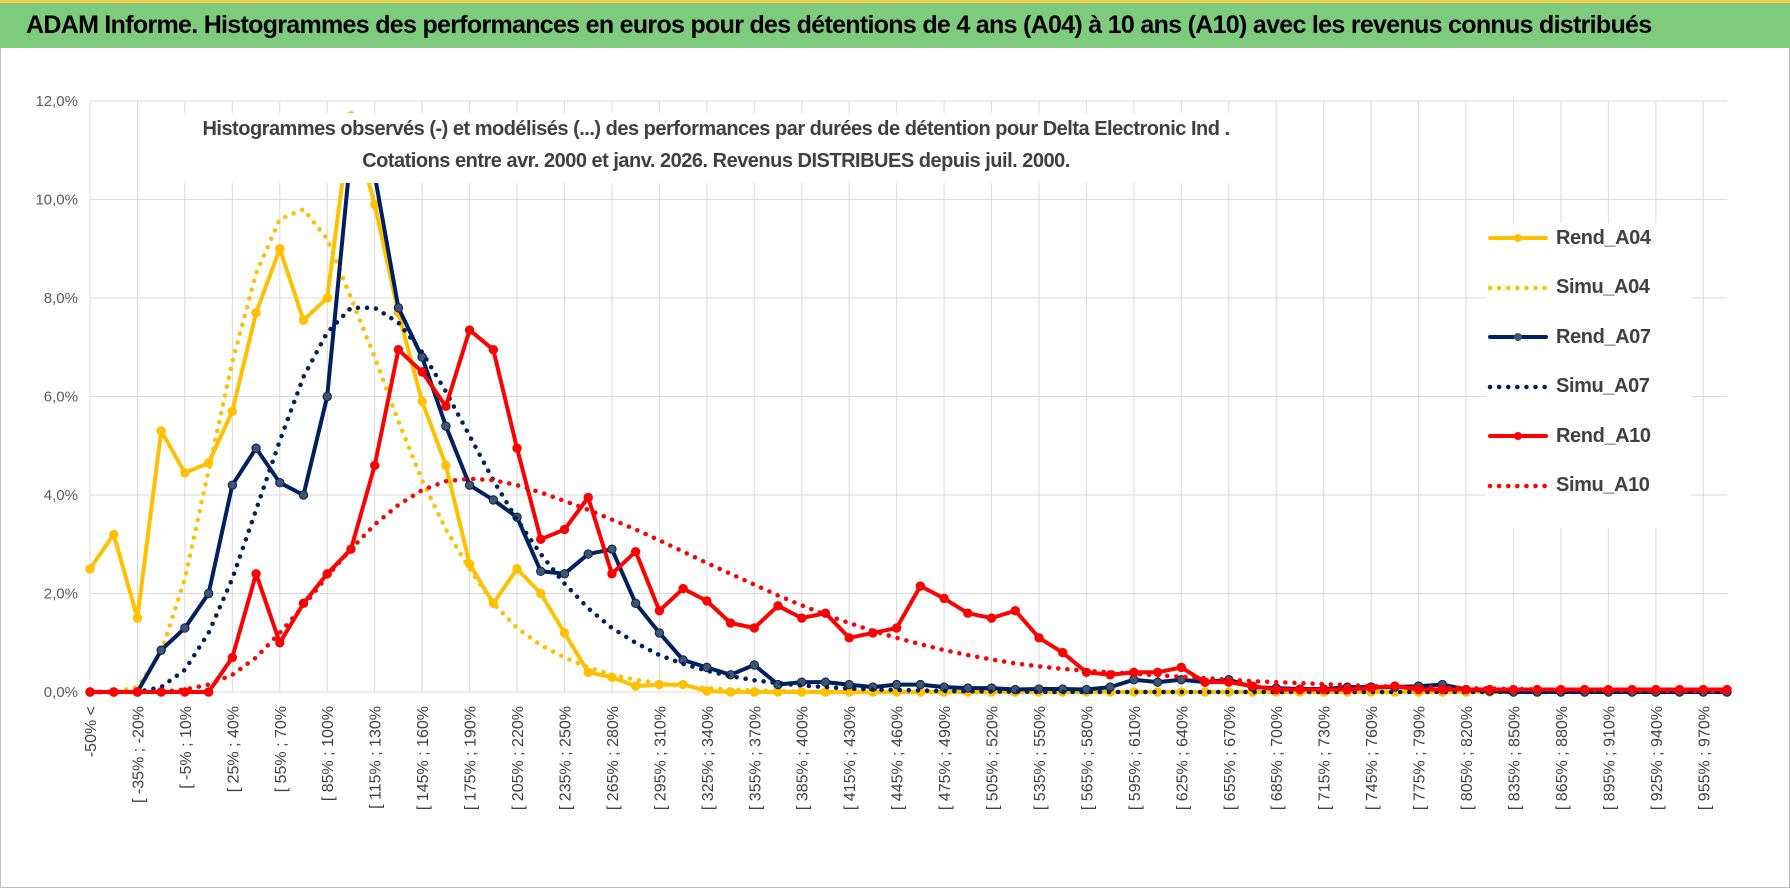 The image size is (1790, 888). Describe the element at coordinates (61, 495) in the screenshot. I see `y-tick-label: 4,0%` at that location.